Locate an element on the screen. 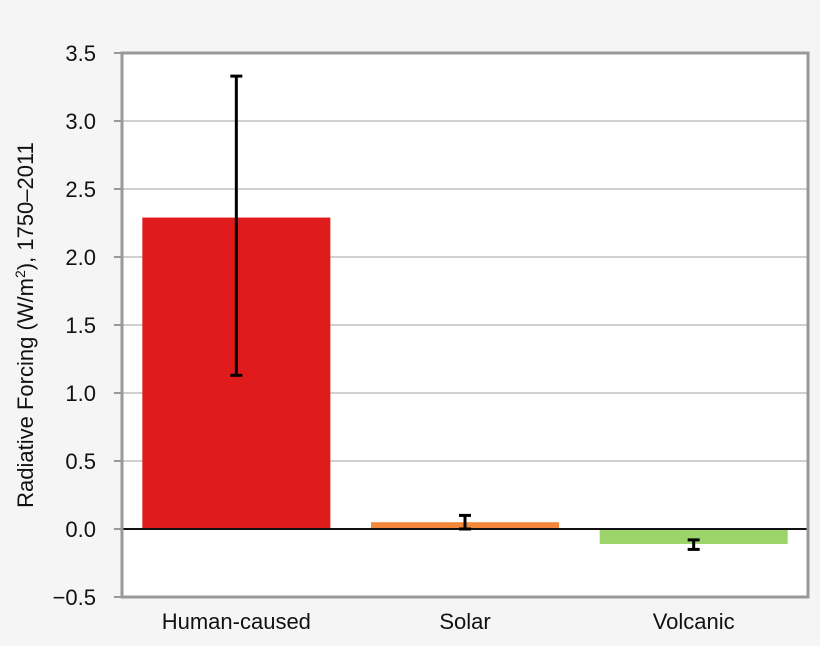 This screenshot has width=820, height=646. y-axis-title: Radiative Forcing (W/m2), 1750–2011 is located at coordinates (25, 325).